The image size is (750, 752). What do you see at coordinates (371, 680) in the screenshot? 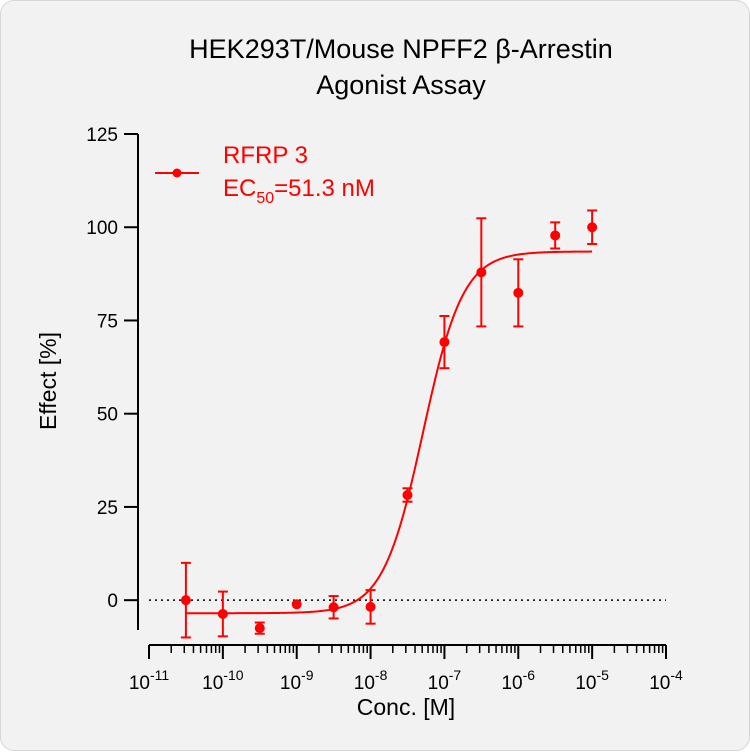
I see `x-tick-label-3: 10⁻⁸` at bounding box center [371, 680].